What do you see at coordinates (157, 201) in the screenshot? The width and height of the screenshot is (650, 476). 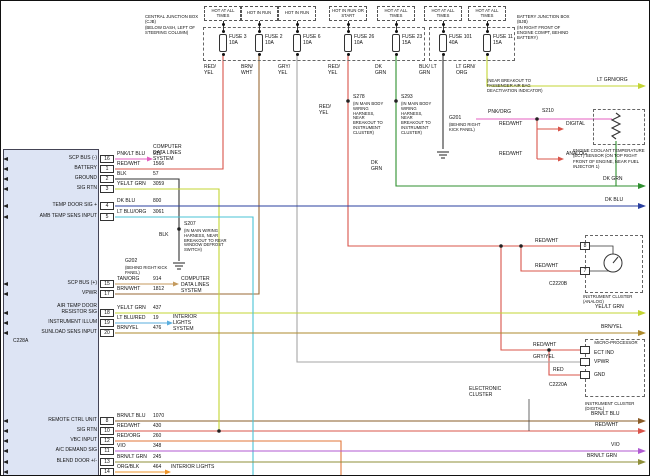 I see `circuit-number: 800` at bounding box center [157, 201].